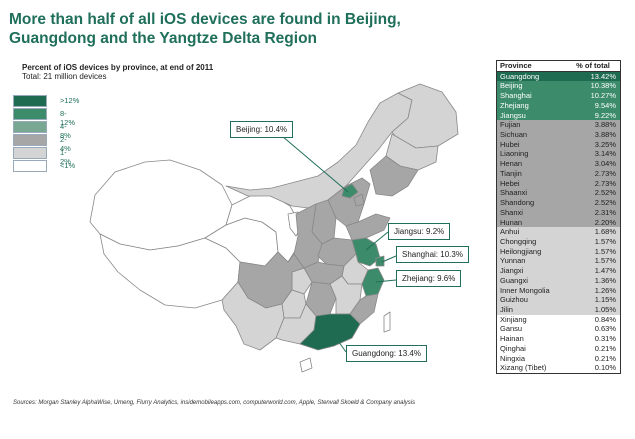  I want to click on province-yunnan, so click(253, 316).